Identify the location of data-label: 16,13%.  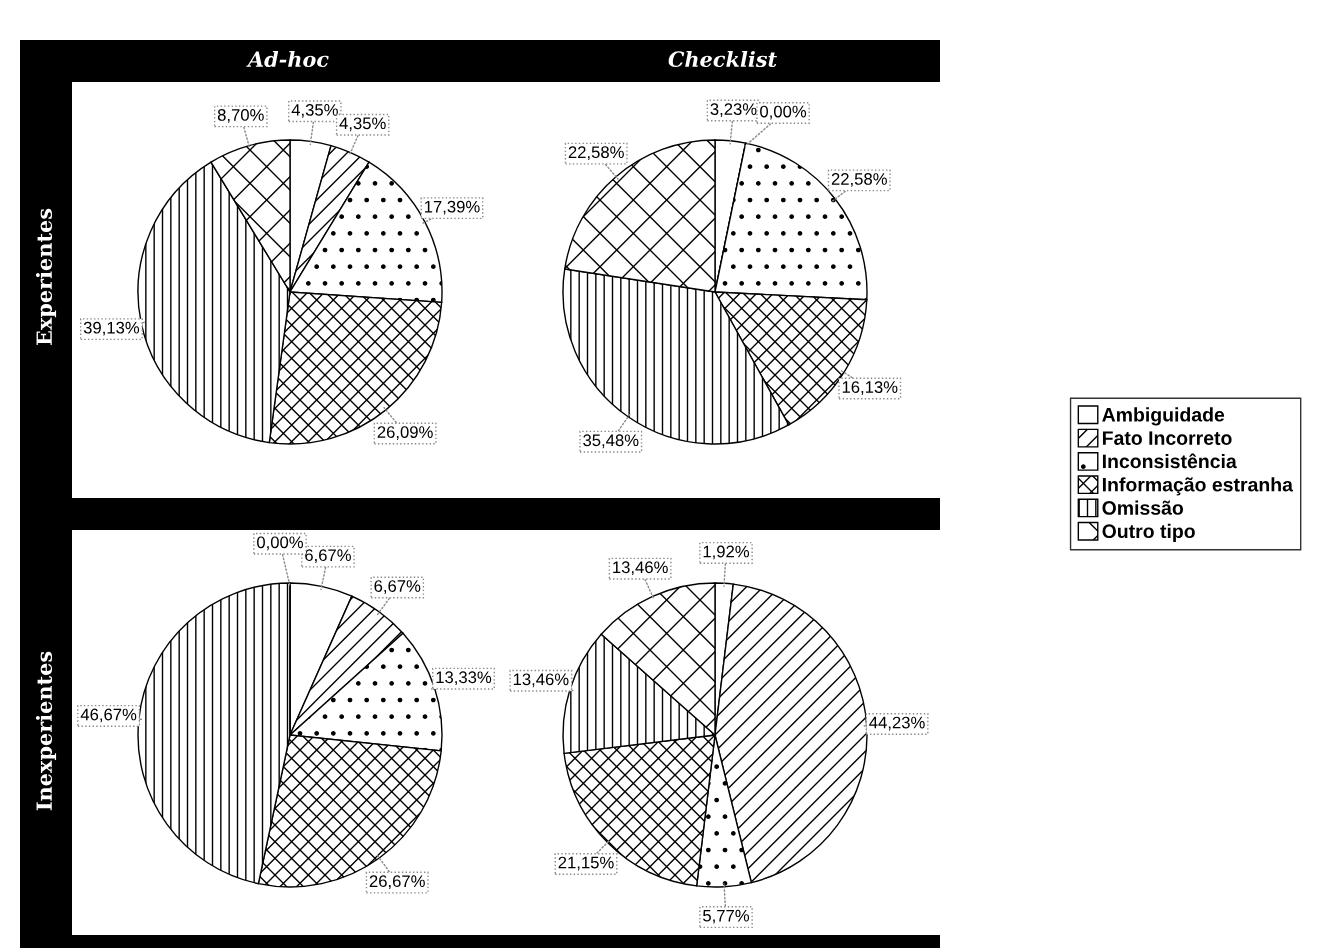
(870, 388).